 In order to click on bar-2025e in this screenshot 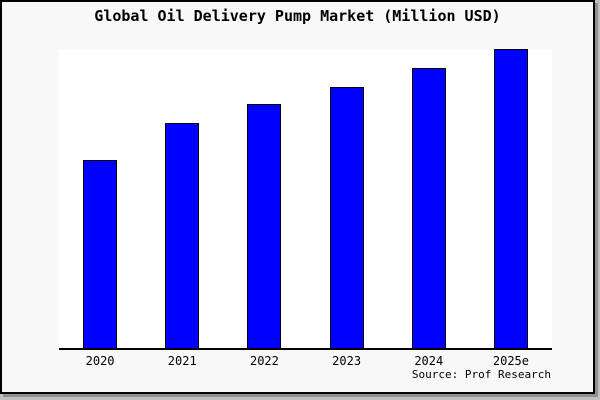, I will do `click(510, 198)`.